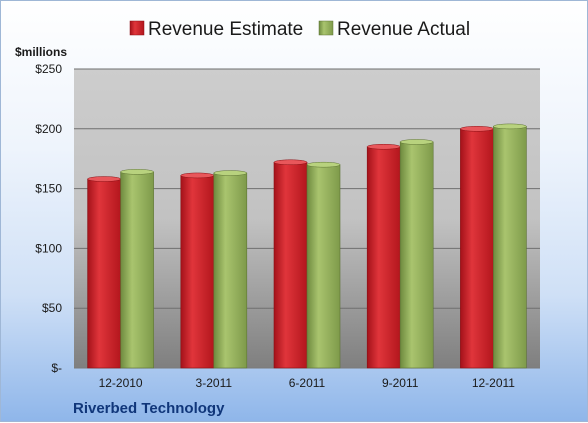  I want to click on y-tick-label: $50, so click(52, 308).